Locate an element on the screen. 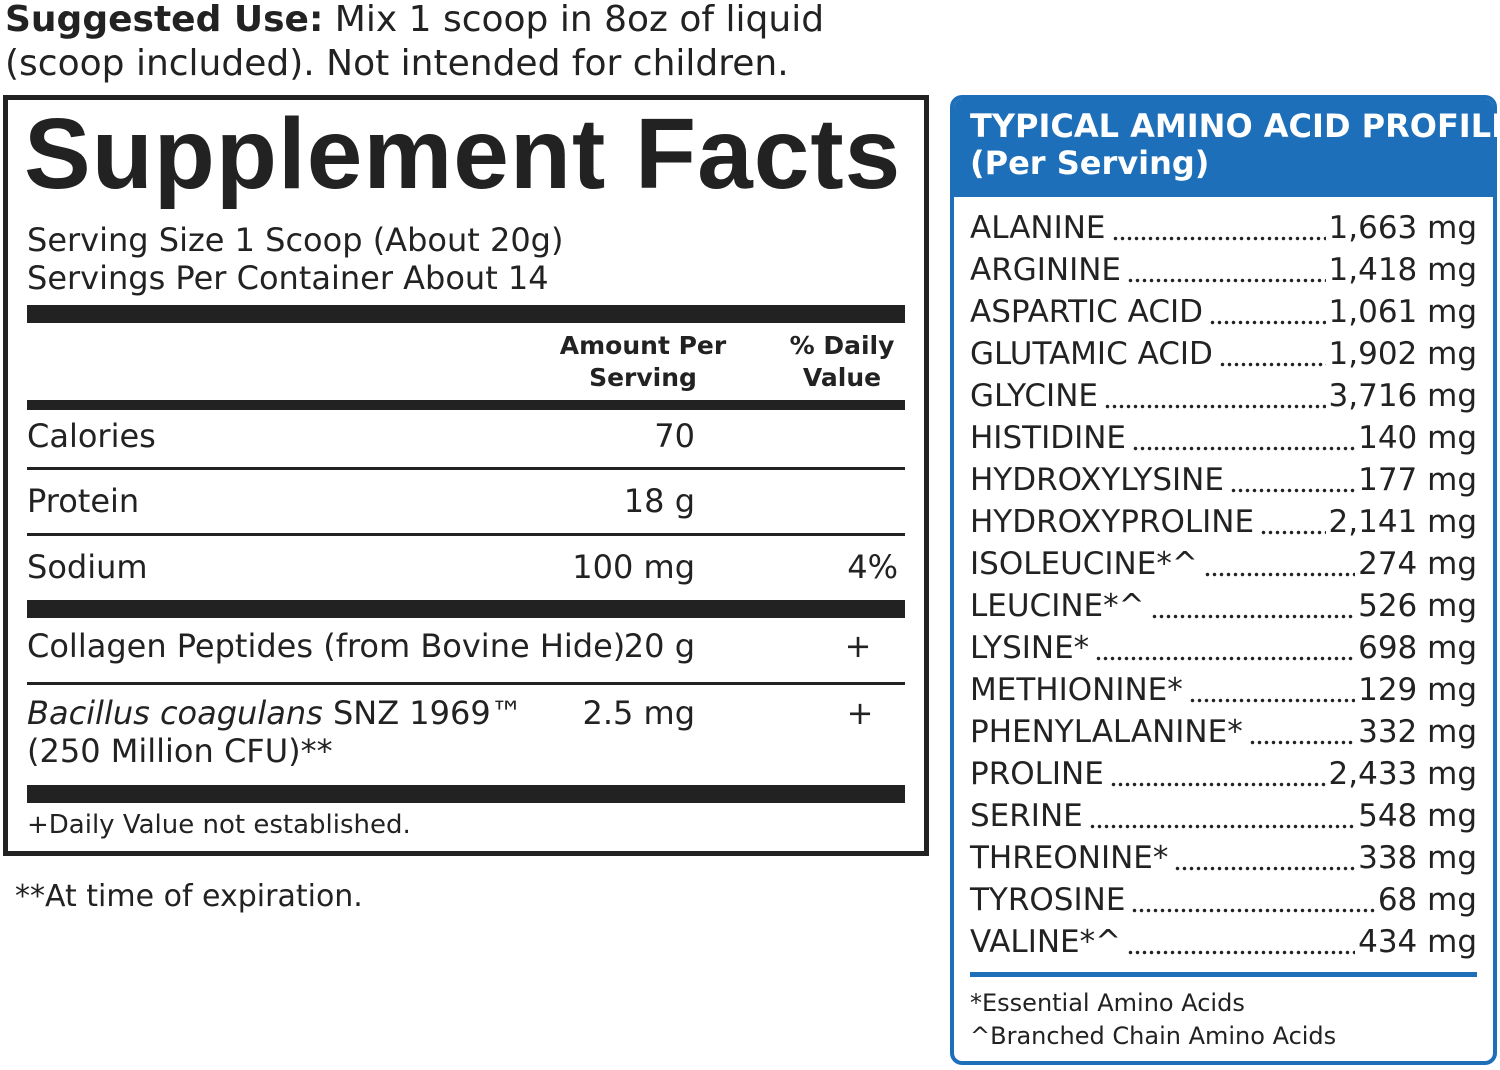 The height and width of the screenshot is (1070, 1500). amino-name: METHIONINE* is located at coordinates (1076, 690).